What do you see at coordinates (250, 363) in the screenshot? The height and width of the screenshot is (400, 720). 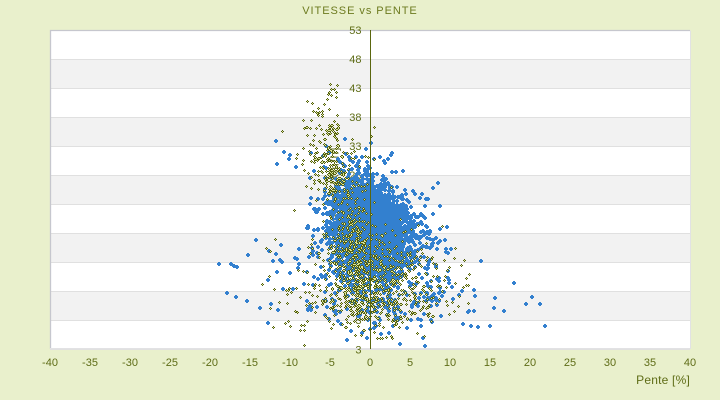 I see `svg-text: -15` at bounding box center [250, 363].